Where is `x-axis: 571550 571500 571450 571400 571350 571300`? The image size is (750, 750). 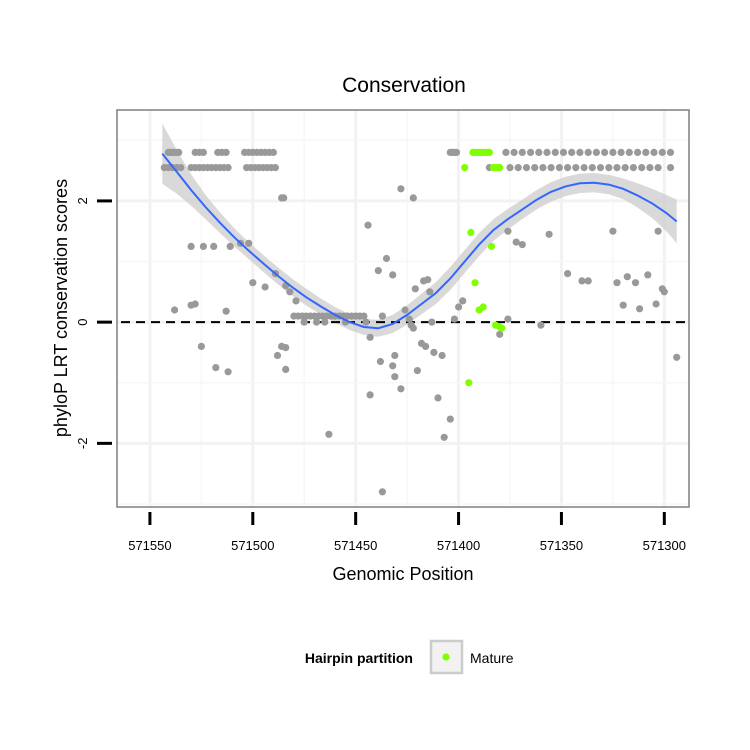
x-axis: 571550 571500 571450 571400 571350 571300 is located at coordinates (407, 532).